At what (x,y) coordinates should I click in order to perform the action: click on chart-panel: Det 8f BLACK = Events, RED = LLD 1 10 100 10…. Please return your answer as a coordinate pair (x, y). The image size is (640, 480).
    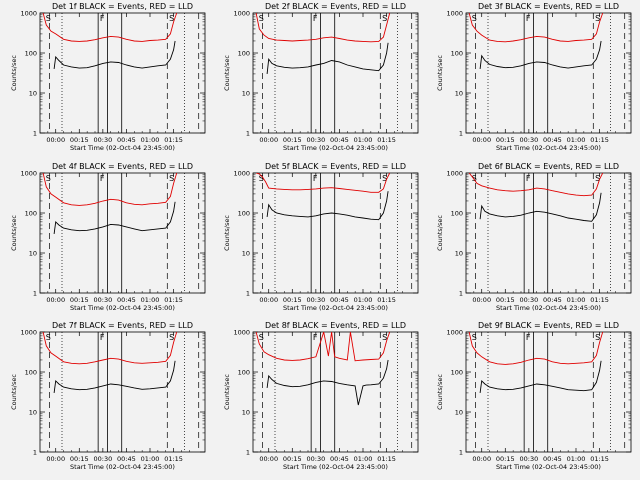
    Looking at the image, I should click on (321, 396).